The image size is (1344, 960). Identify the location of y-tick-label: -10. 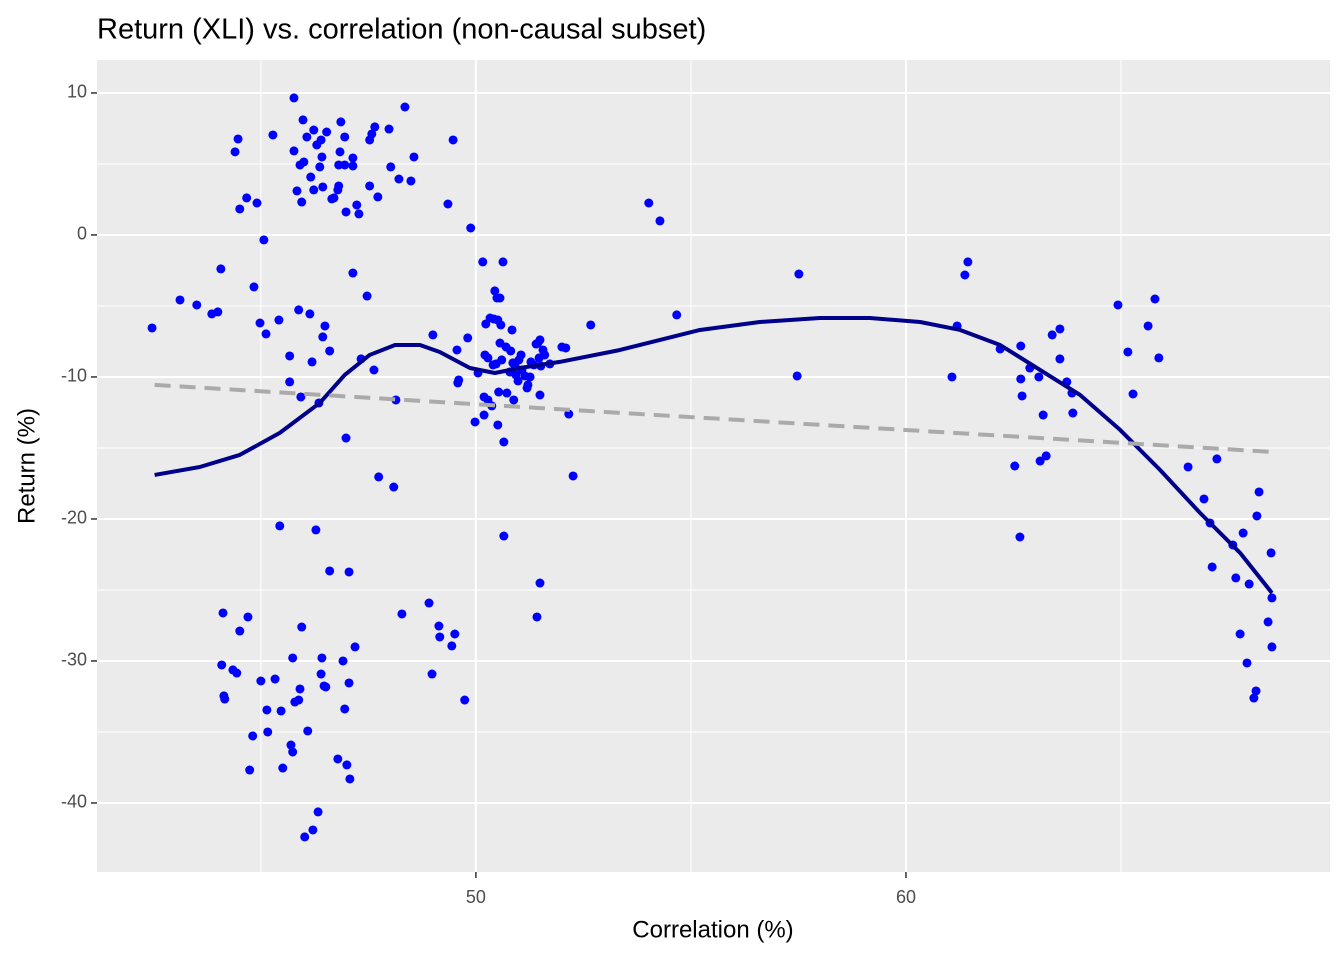
(74, 376).